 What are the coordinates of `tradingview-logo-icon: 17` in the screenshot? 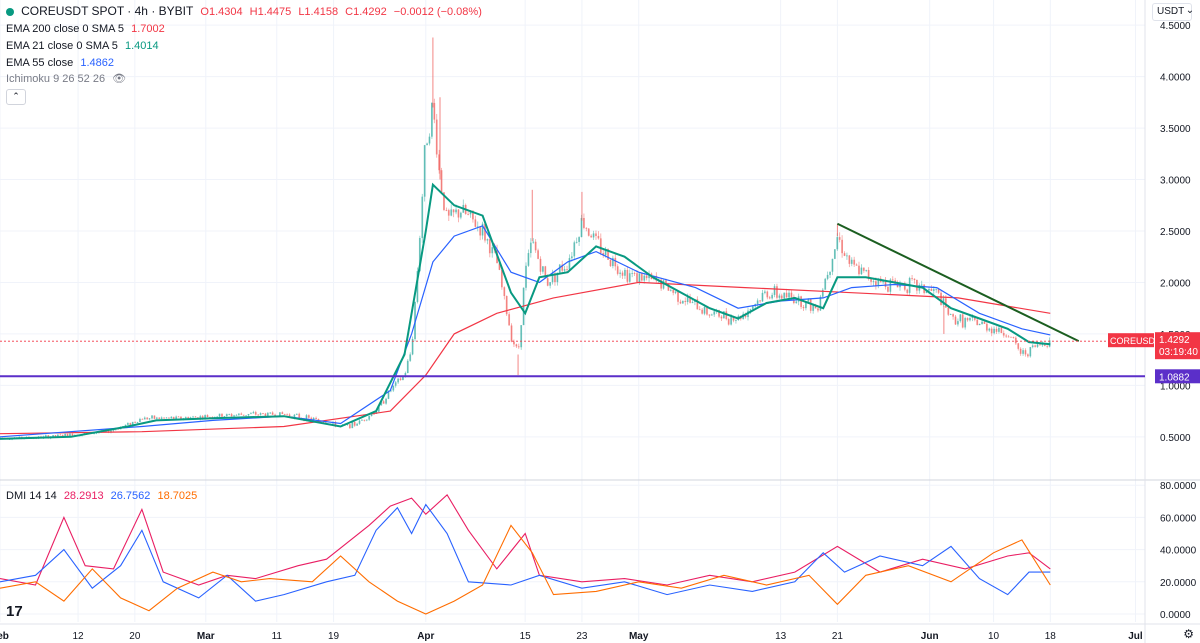 It's located at (14, 611).